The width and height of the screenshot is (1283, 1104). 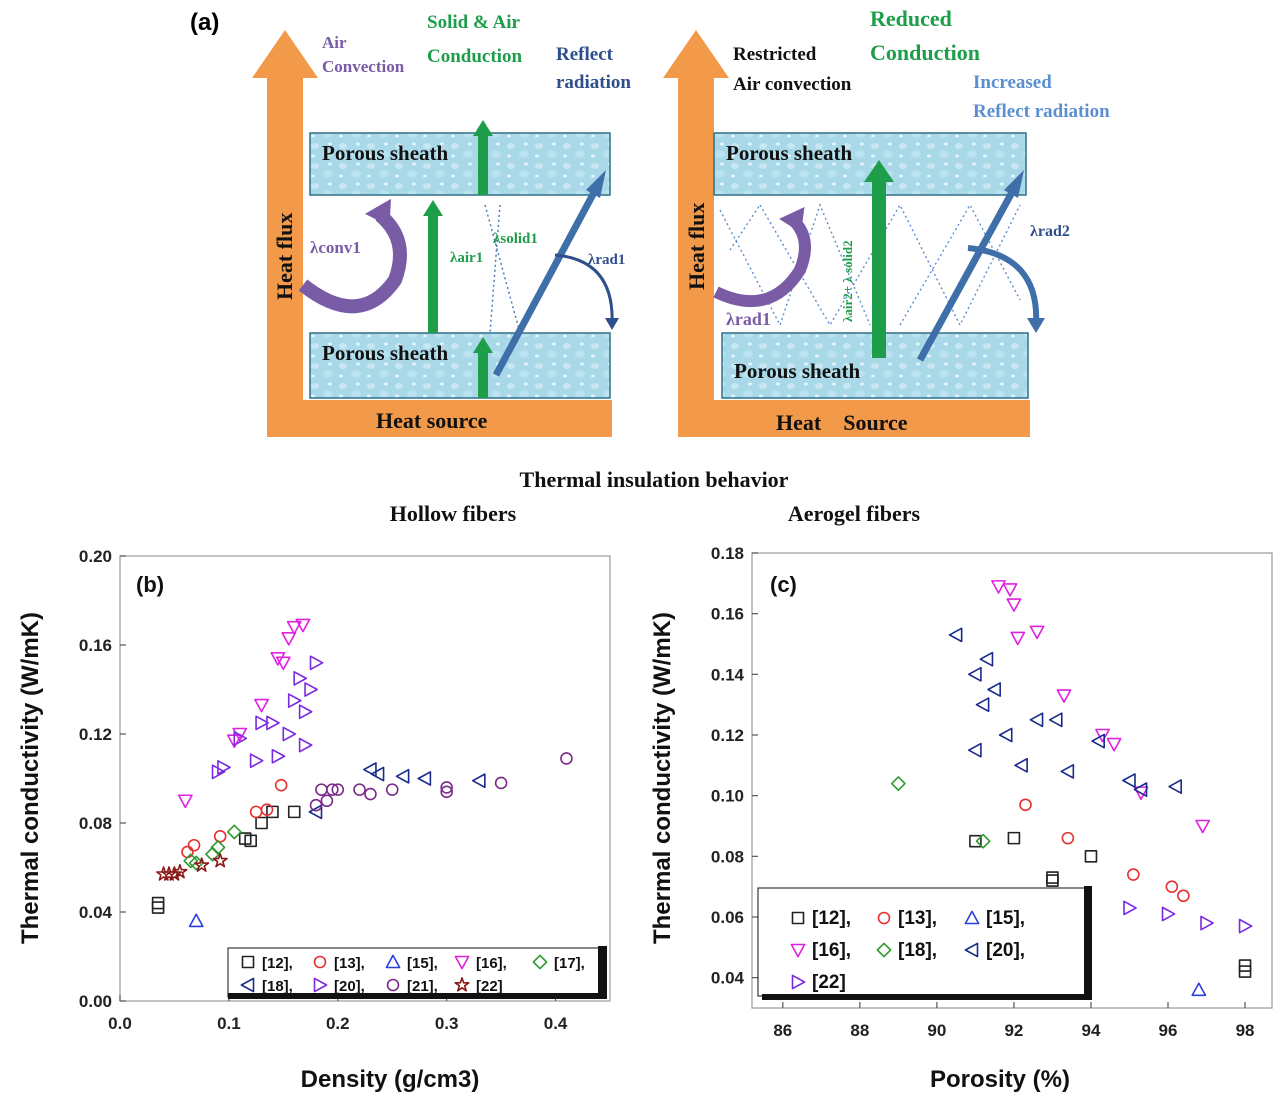 What do you see at coordinates (728, 978) in the screenshot?
I see `y-tick-label: 0.04` at bounding box center [728, 978].